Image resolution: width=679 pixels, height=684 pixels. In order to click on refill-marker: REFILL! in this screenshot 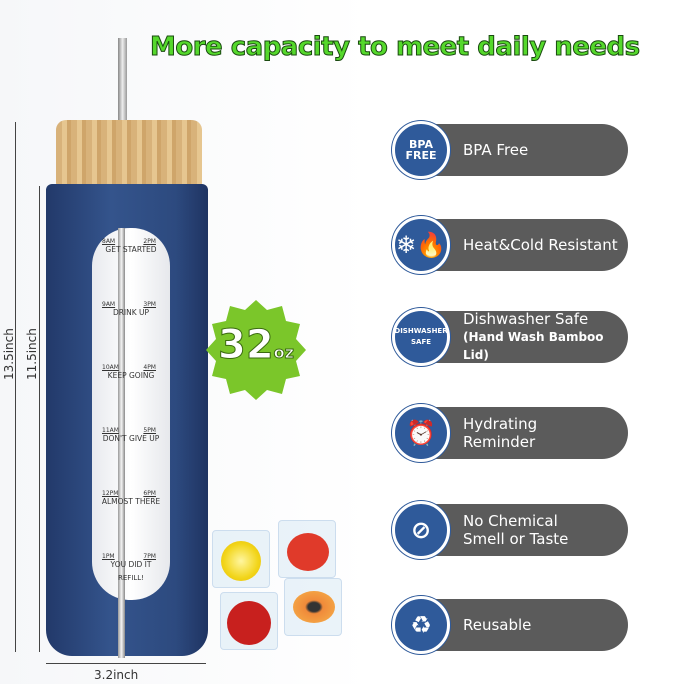, I will do `click(131, 578)`.